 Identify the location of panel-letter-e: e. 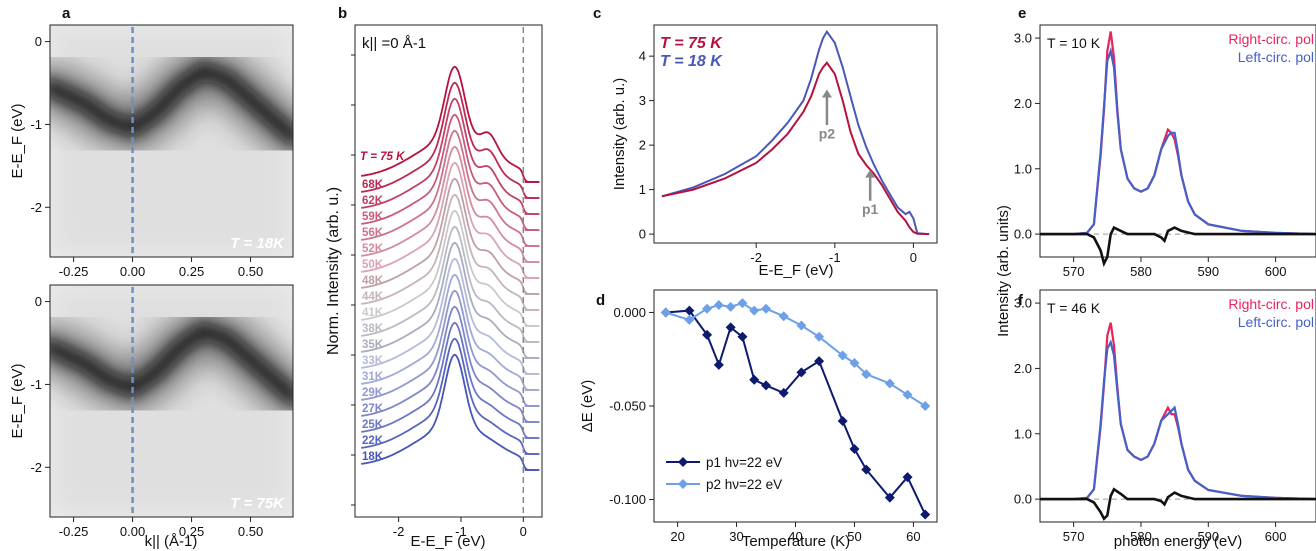
(1022, 13).